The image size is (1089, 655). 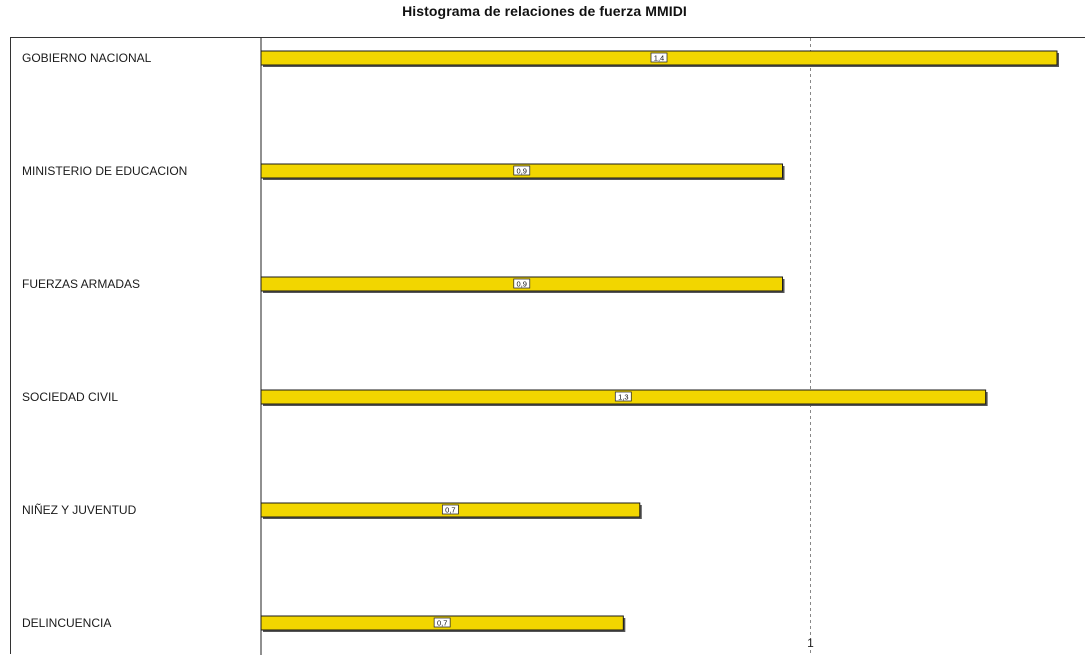 I want to click on category-label: SOCIEDAD CIVIL, so click(x=70, y=397).